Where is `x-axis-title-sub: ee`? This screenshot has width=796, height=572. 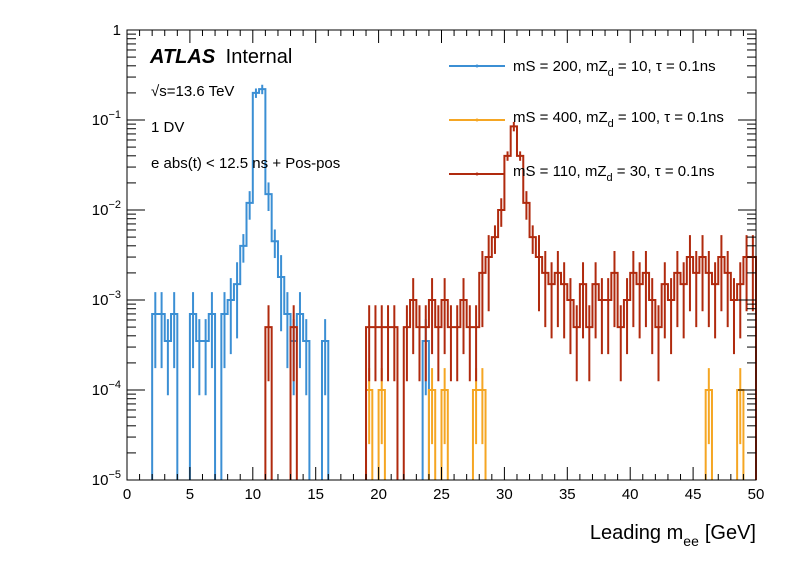 x-axis-title-sub: ee is located at coordinates (691, 541).